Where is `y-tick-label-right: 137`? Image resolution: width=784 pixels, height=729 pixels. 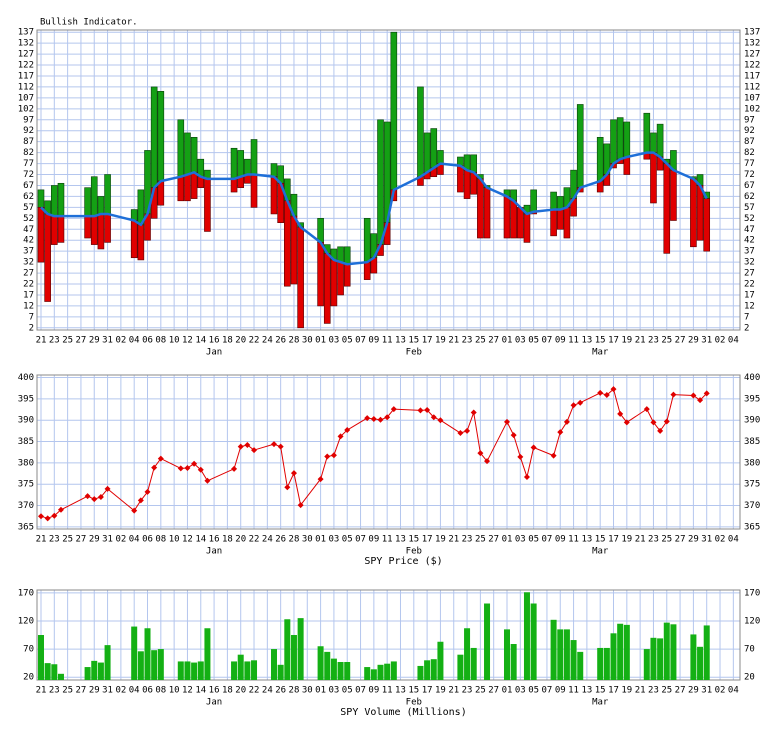 y-tick-label-right: 137 is located at coordinates (752, 33).